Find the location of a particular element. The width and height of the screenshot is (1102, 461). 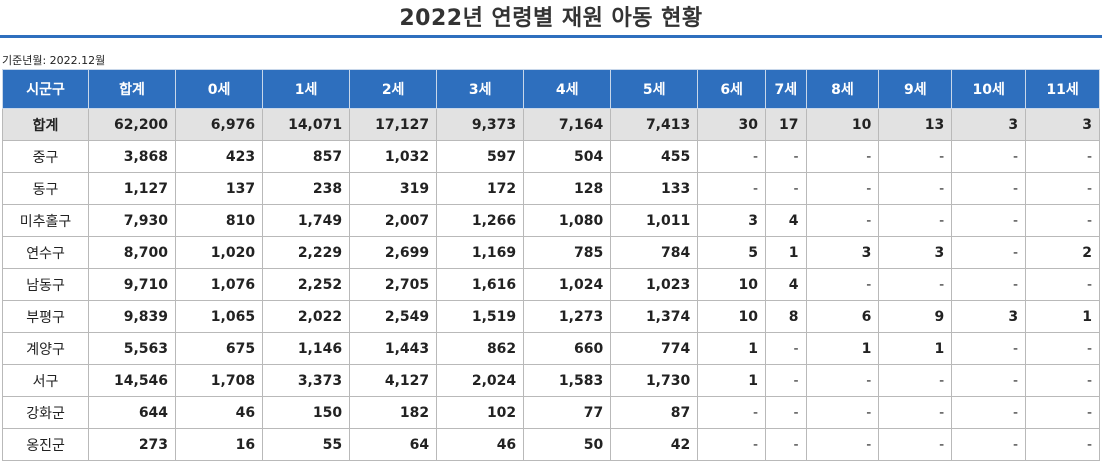

table-row: 중구 3,868 423 857 1,032 597 504 455- - - - - - is located at coordinates (550, 156).